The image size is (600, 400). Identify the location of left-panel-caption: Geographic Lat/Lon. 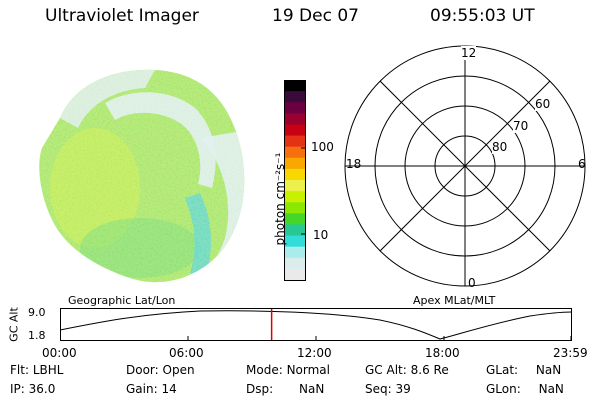
(122, 300).